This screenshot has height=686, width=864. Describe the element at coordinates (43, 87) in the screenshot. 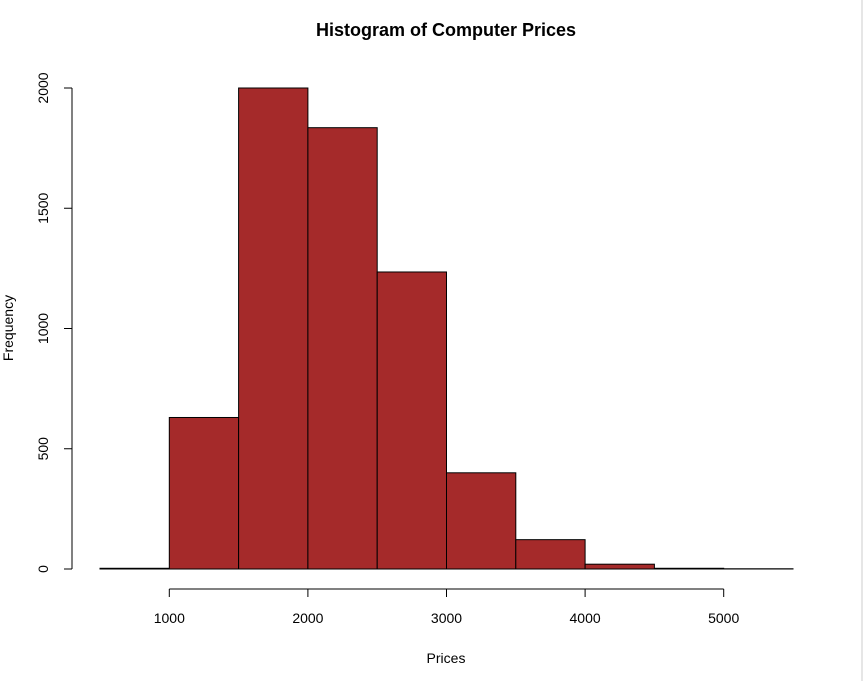

I see `y-tick-label: 2000` at that location.